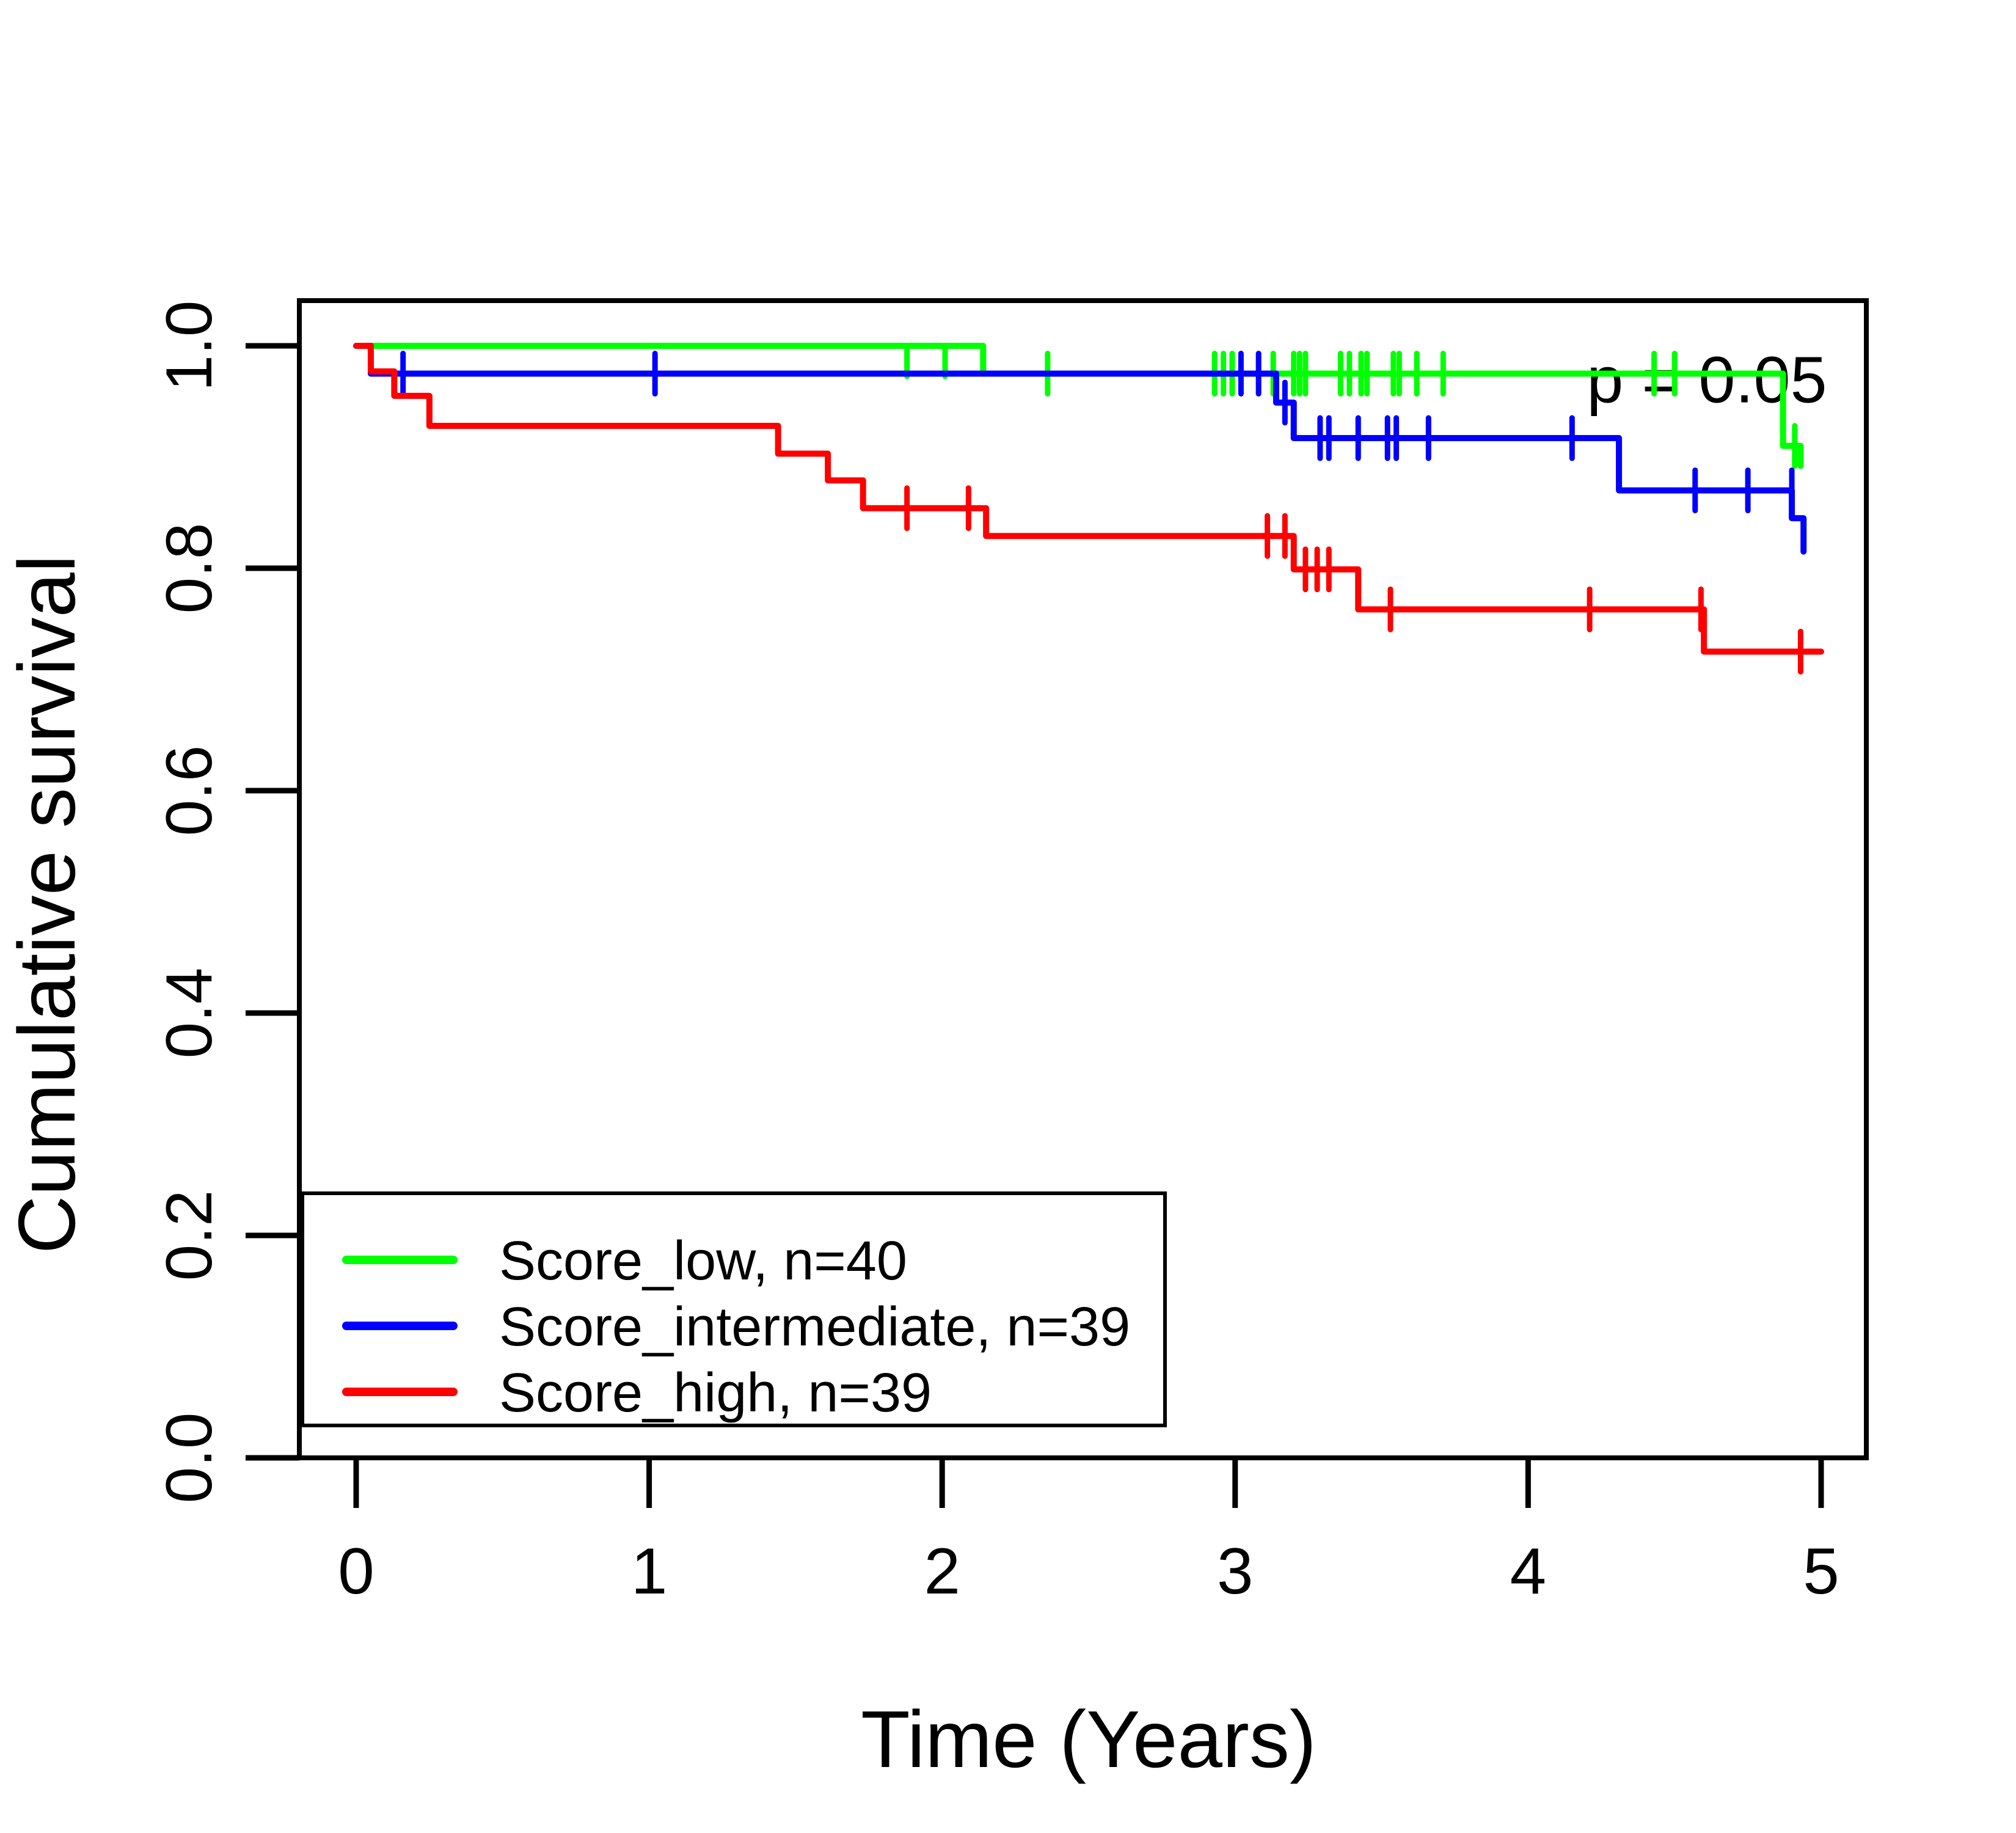 This screenshot has width=2016, height=1833. What do you see at coordinates (188, 1013) in the screenshot?
I see `y-axis-tick-label: 0.4` at bounding box center [188, 1013].